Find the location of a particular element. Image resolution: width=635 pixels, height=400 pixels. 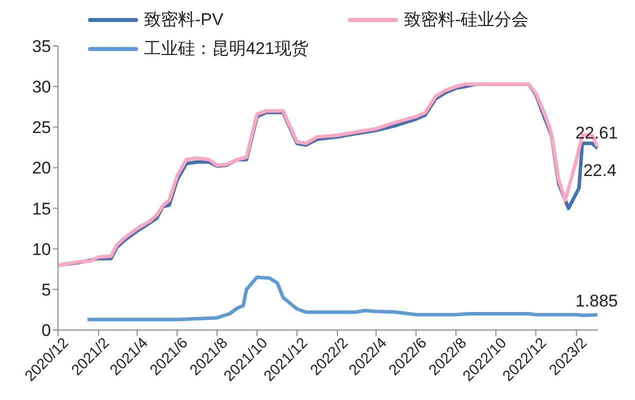

data-label: 22.4 is located at coordinates (599, 170).